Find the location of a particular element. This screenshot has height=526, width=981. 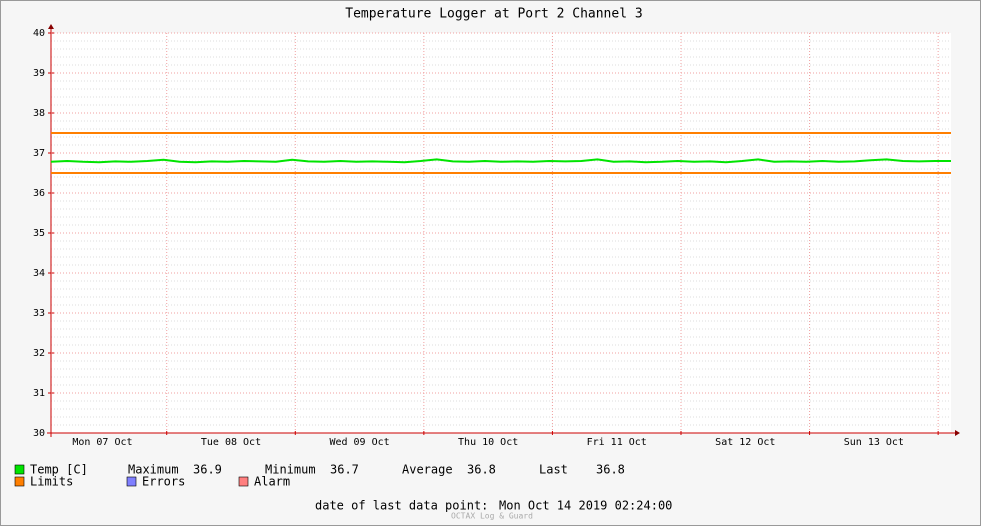

y-tick-label: 35 is located at coordinates (39, 233).